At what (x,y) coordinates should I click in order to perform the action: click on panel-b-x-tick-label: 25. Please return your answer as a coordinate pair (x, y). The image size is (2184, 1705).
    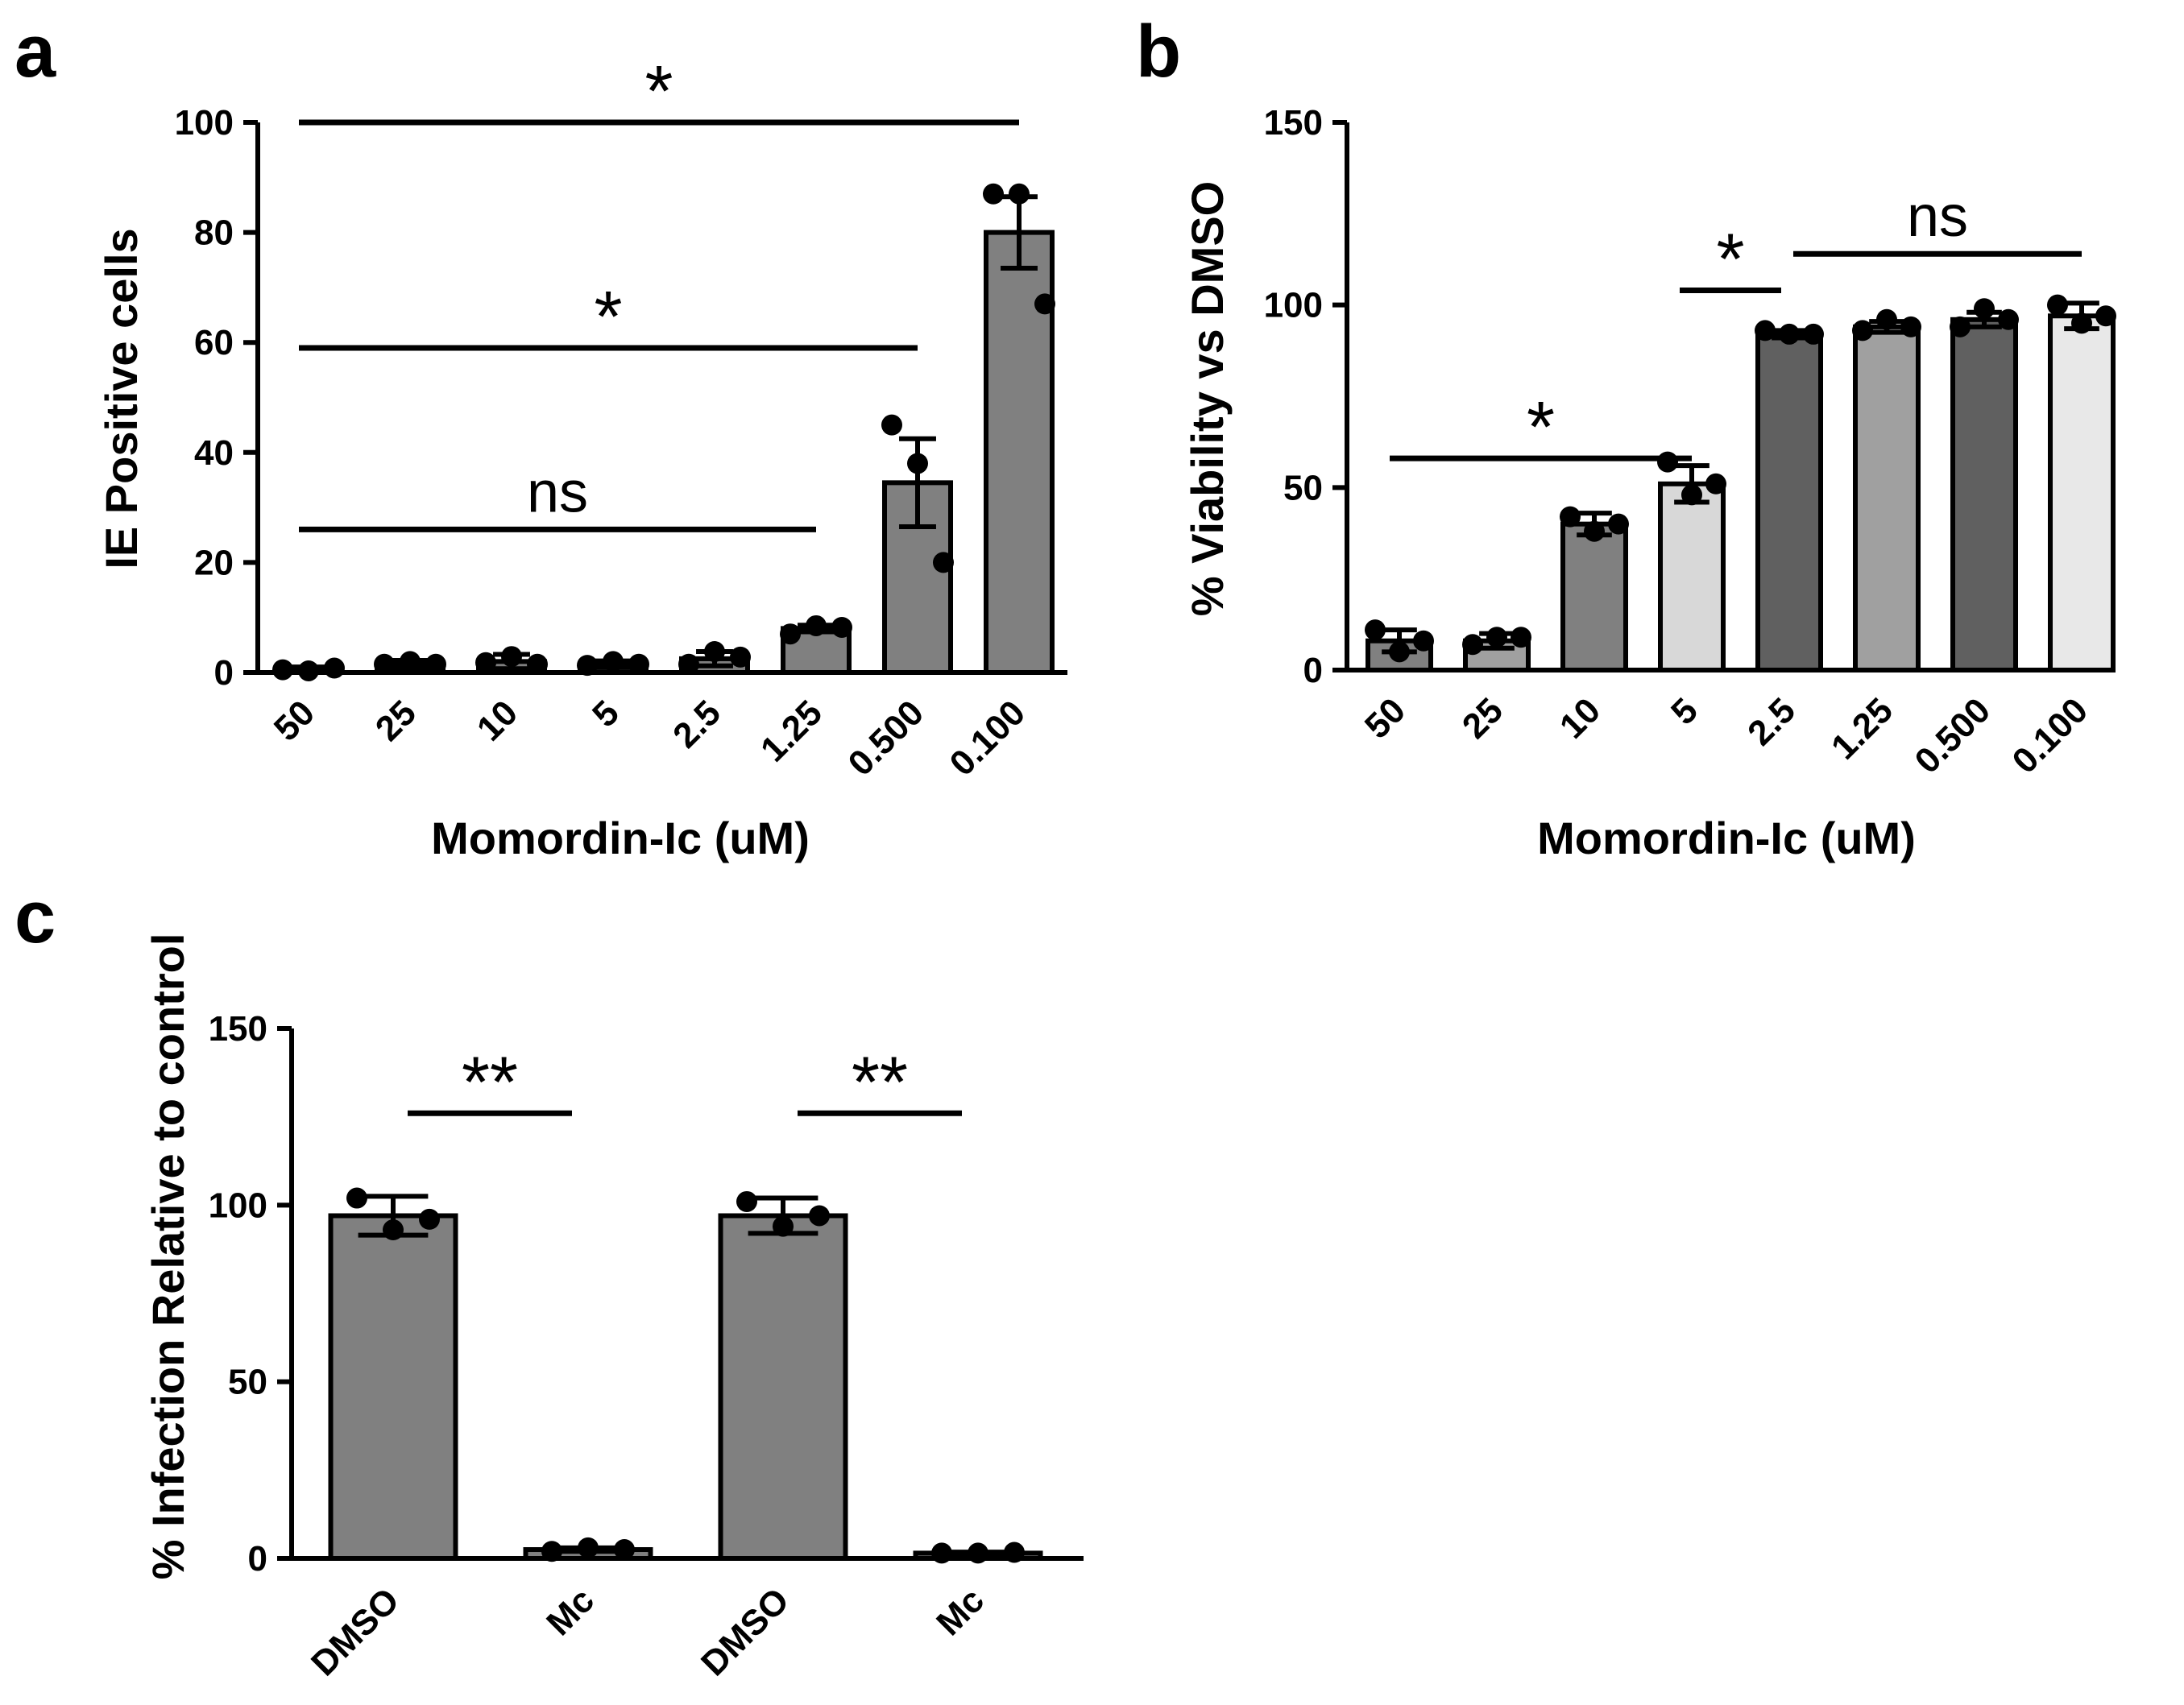
    Looking at the image, I should click on (1483, 718).